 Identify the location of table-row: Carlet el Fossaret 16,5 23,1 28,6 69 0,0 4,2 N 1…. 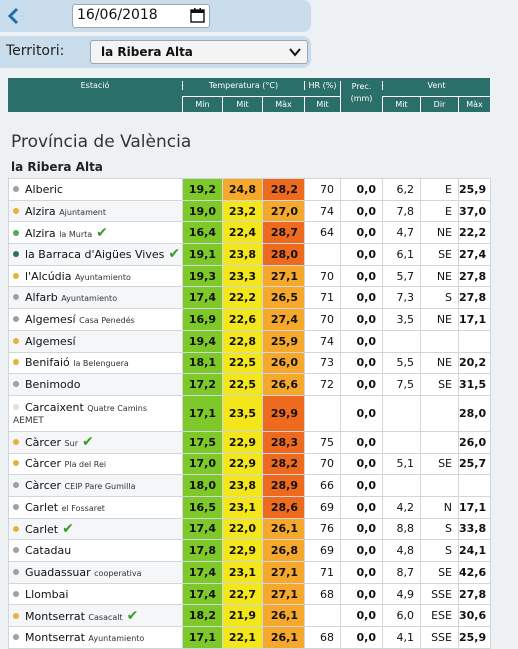
(249, 507).